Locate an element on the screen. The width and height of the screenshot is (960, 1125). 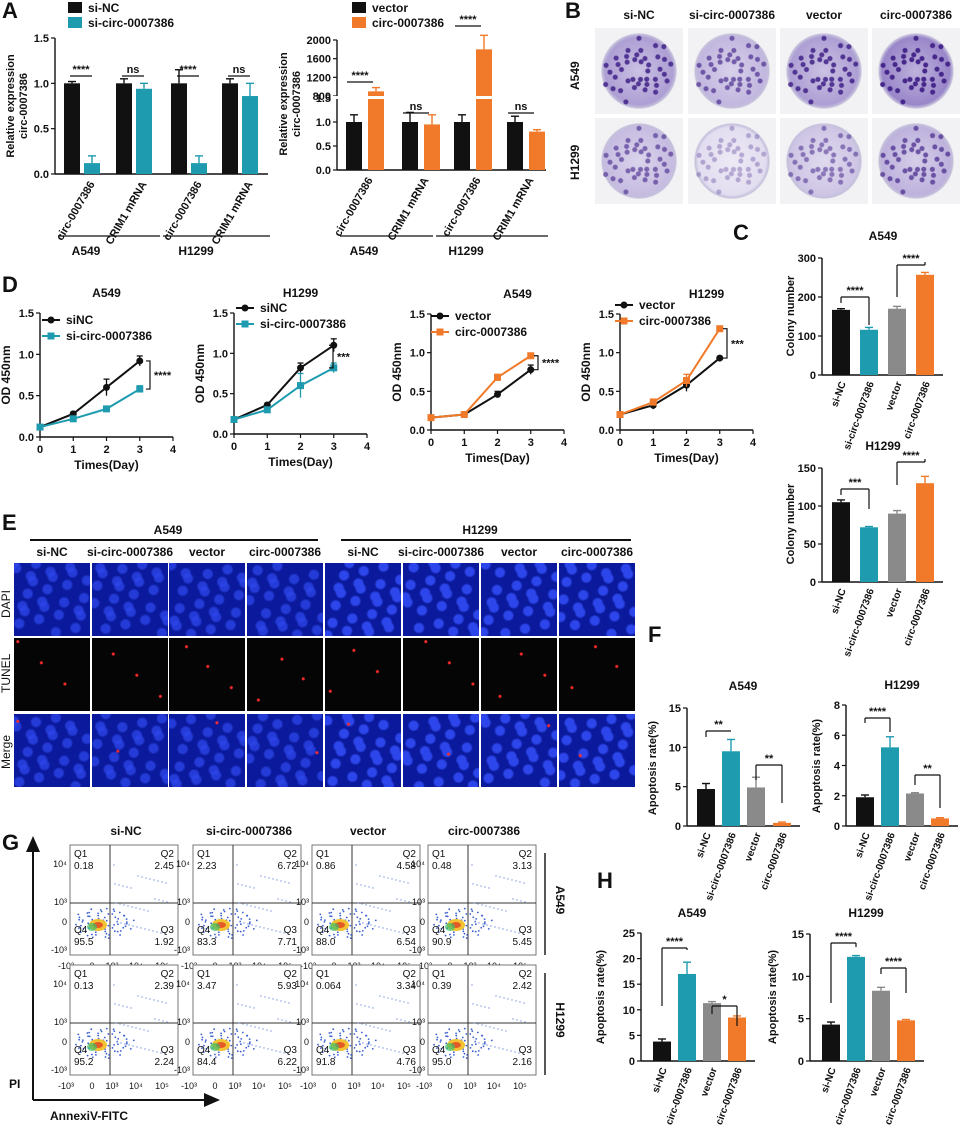
d-h1299-oe-legend-marker is located at coordinates (624, 305).